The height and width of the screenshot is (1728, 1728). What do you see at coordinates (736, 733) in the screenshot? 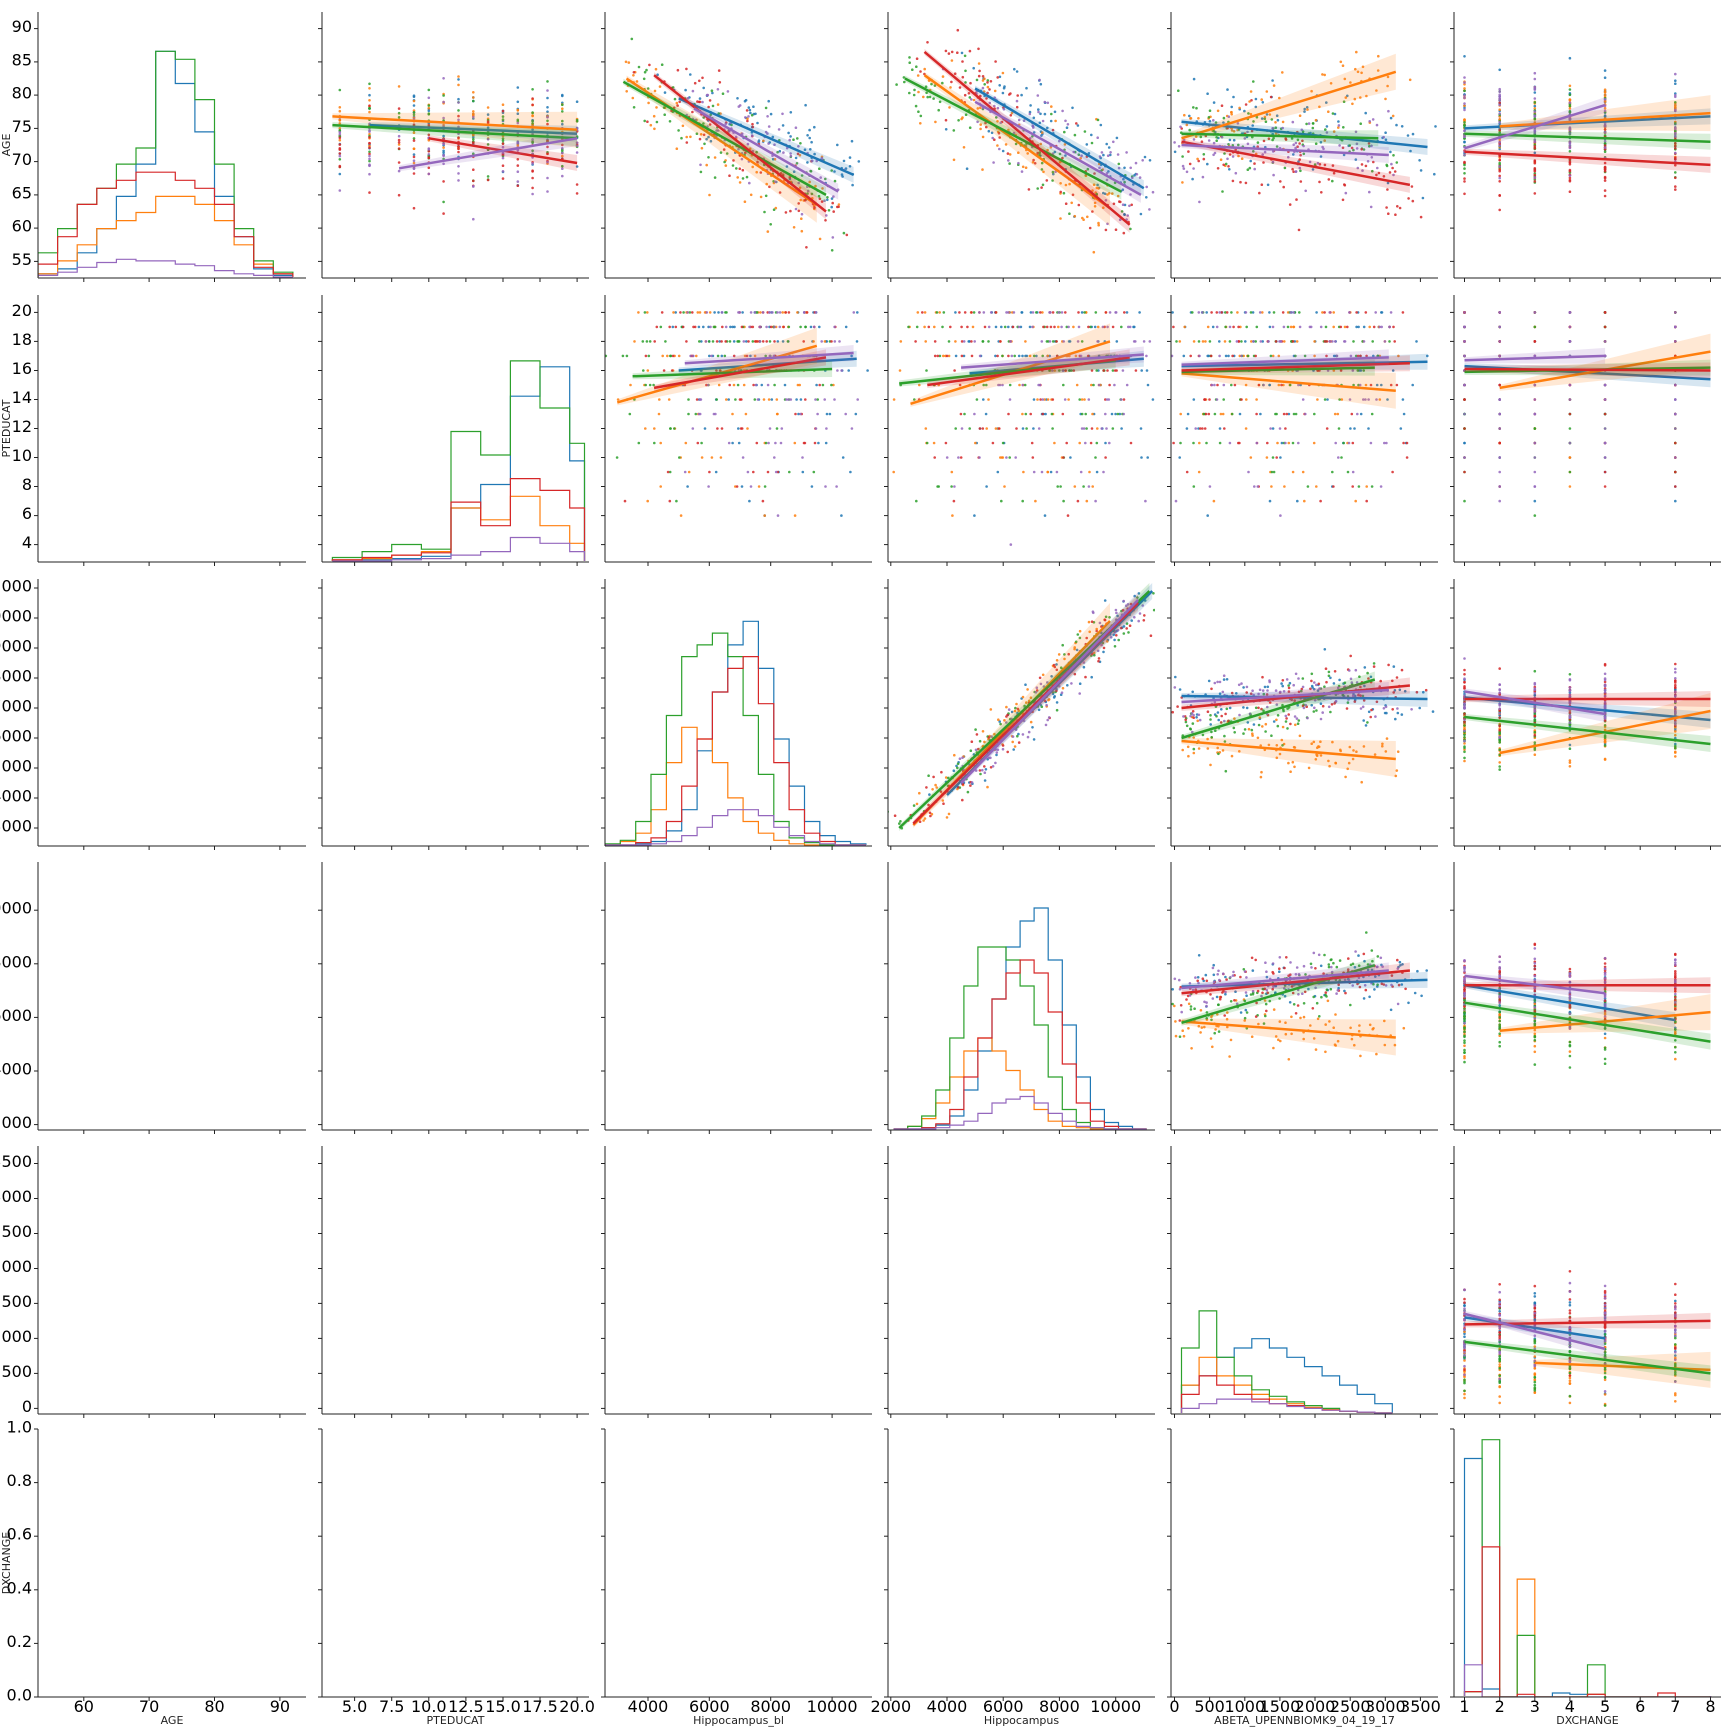
I see `panel-body` at bounding box center [736, 733].